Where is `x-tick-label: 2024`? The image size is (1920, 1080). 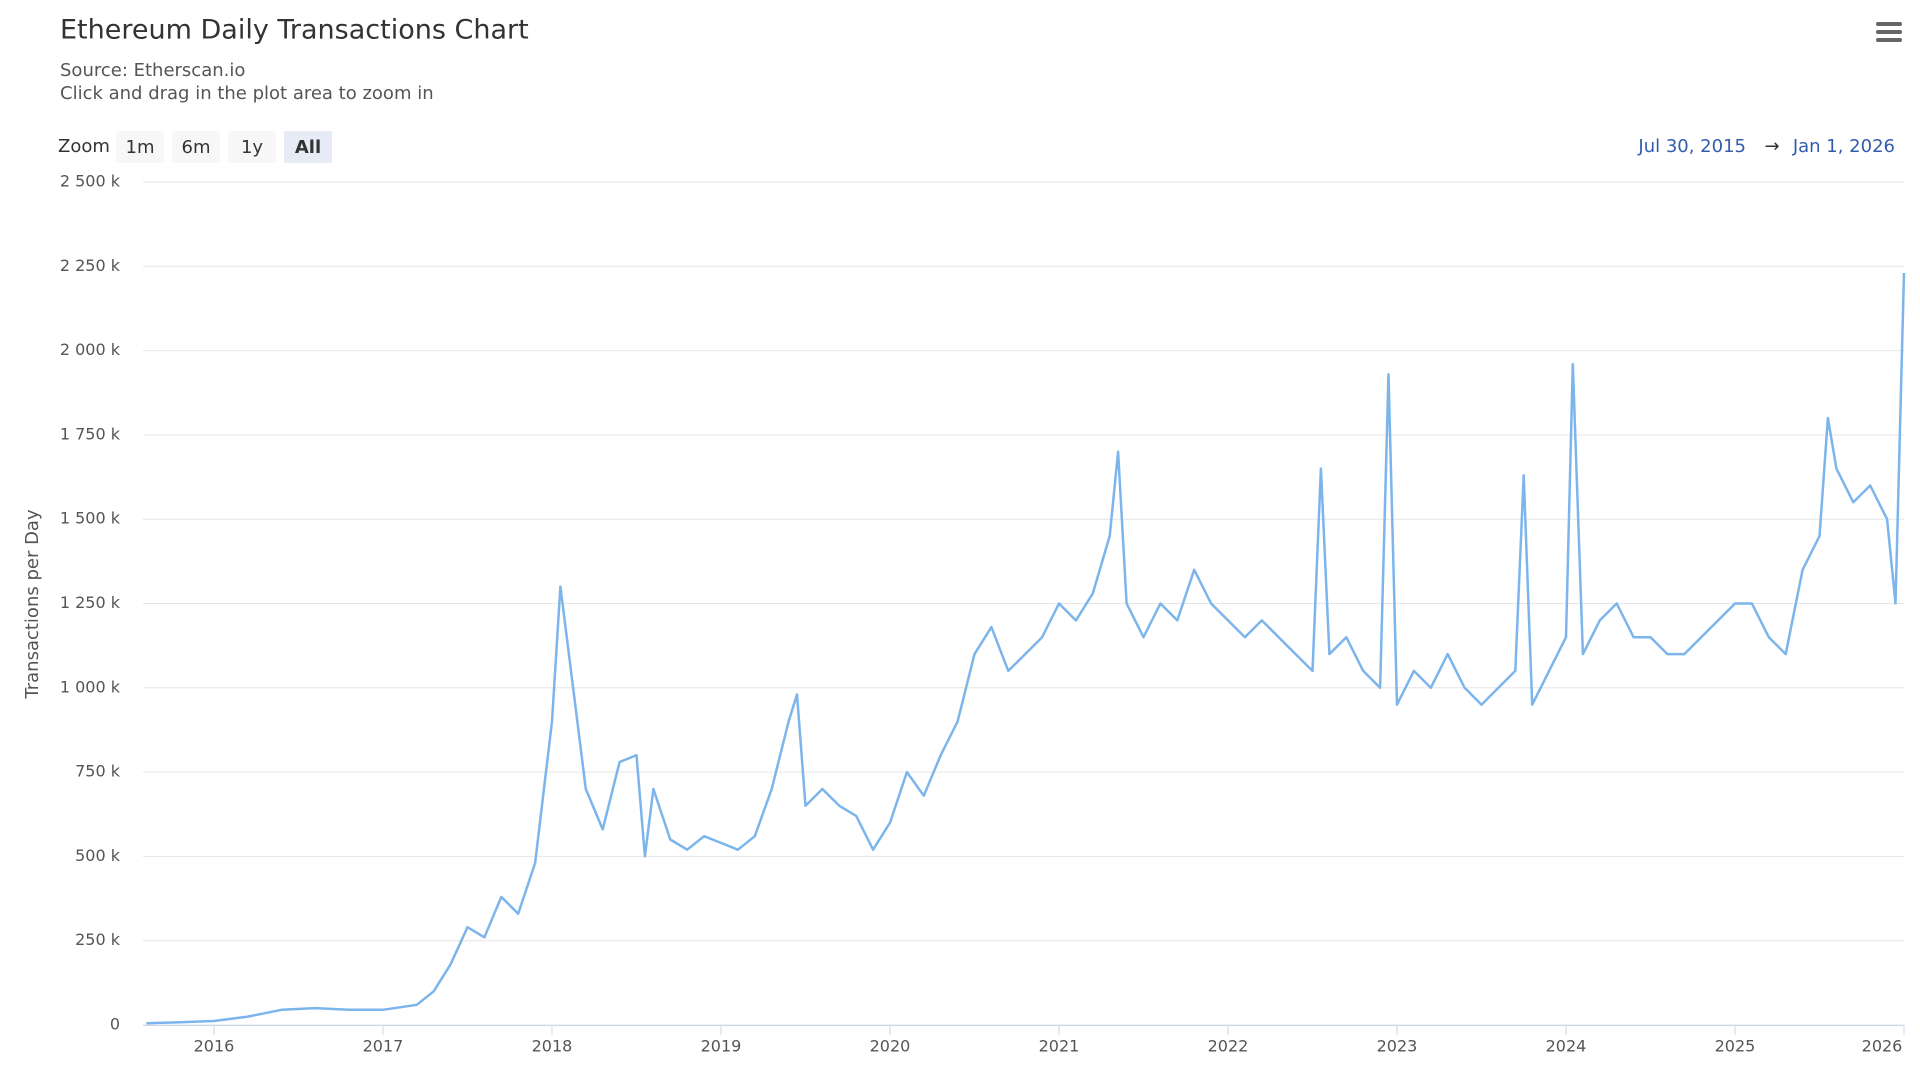 x-tick-label: 2024 is located at coordinates (1566, 1046).